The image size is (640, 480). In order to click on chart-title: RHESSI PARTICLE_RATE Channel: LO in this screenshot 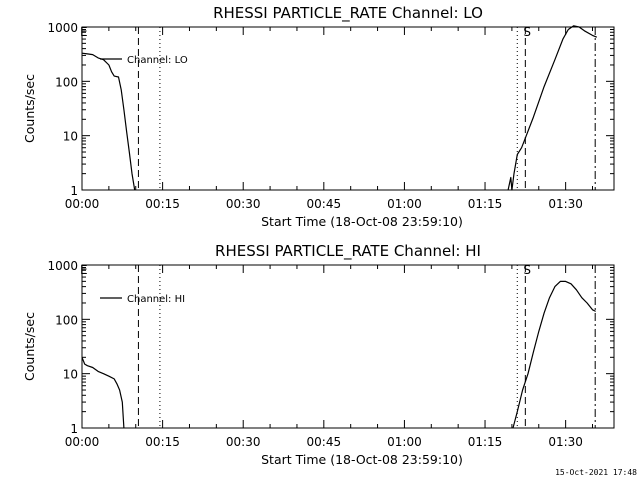, I will do `click(348, 13)`.